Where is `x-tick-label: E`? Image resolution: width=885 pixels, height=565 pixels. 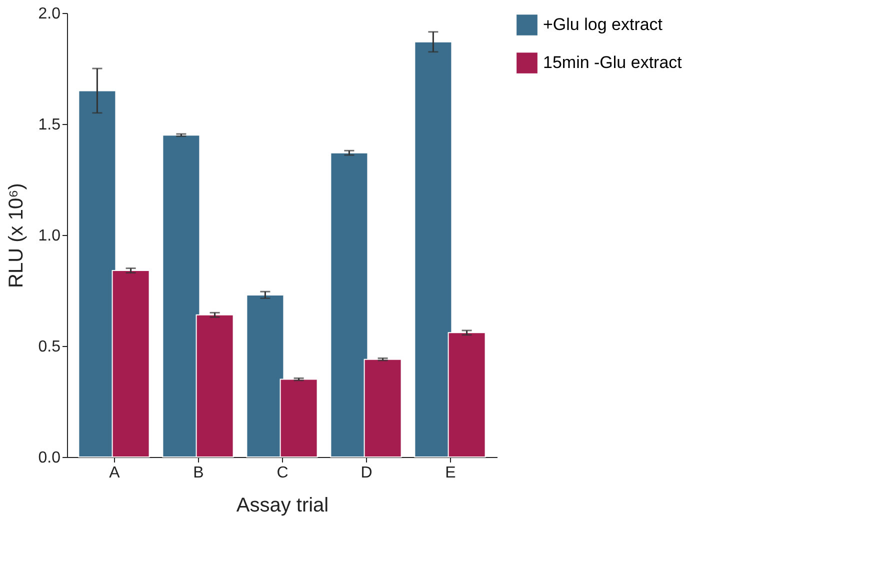
x-tick-label: E is located at coordinates (450, 473).